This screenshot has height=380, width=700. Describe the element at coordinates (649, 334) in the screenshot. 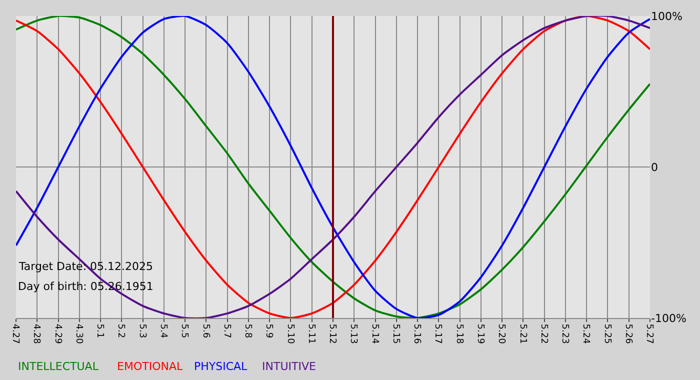

I see `x-tick-label: 5.27` at that location.